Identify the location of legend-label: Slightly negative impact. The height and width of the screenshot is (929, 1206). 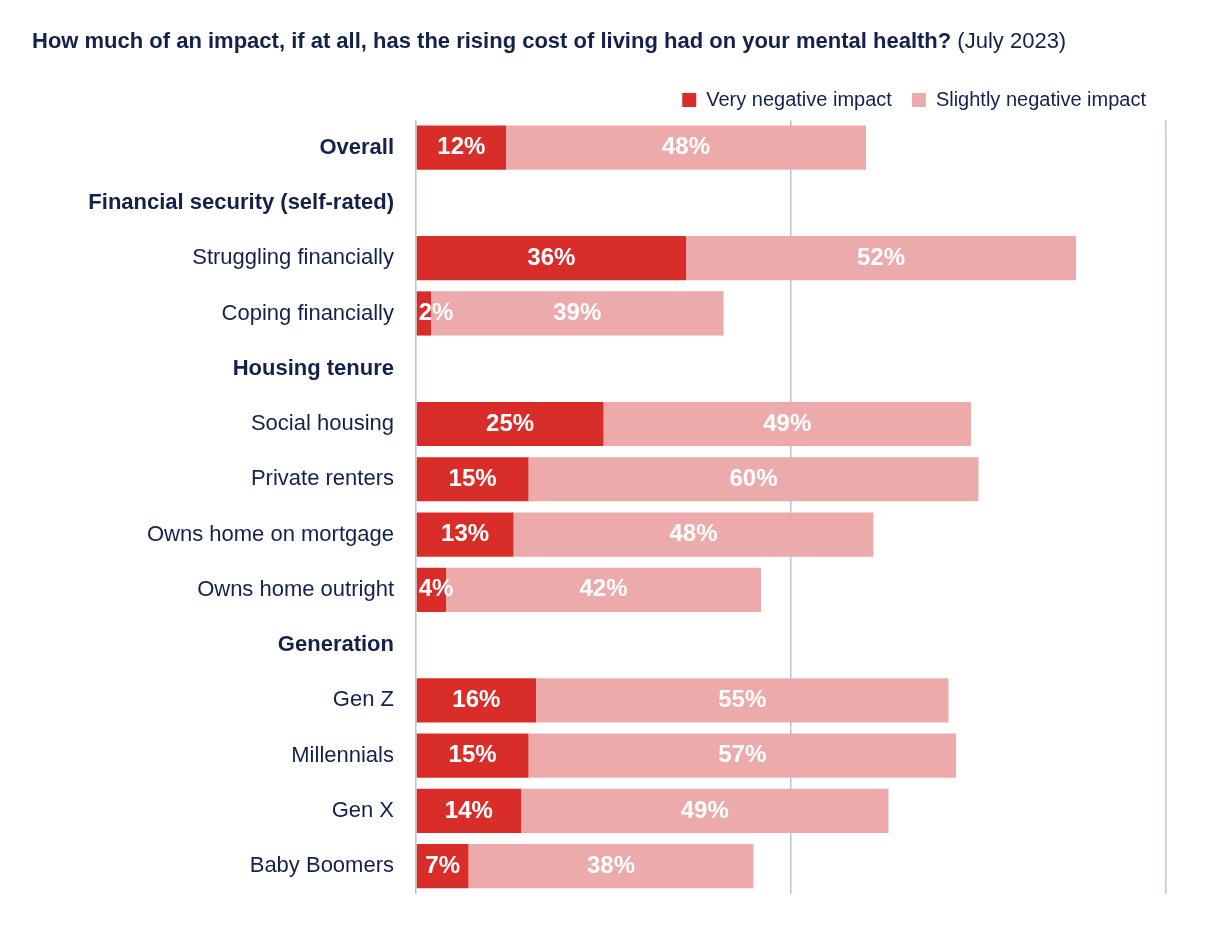
(1041, 98).